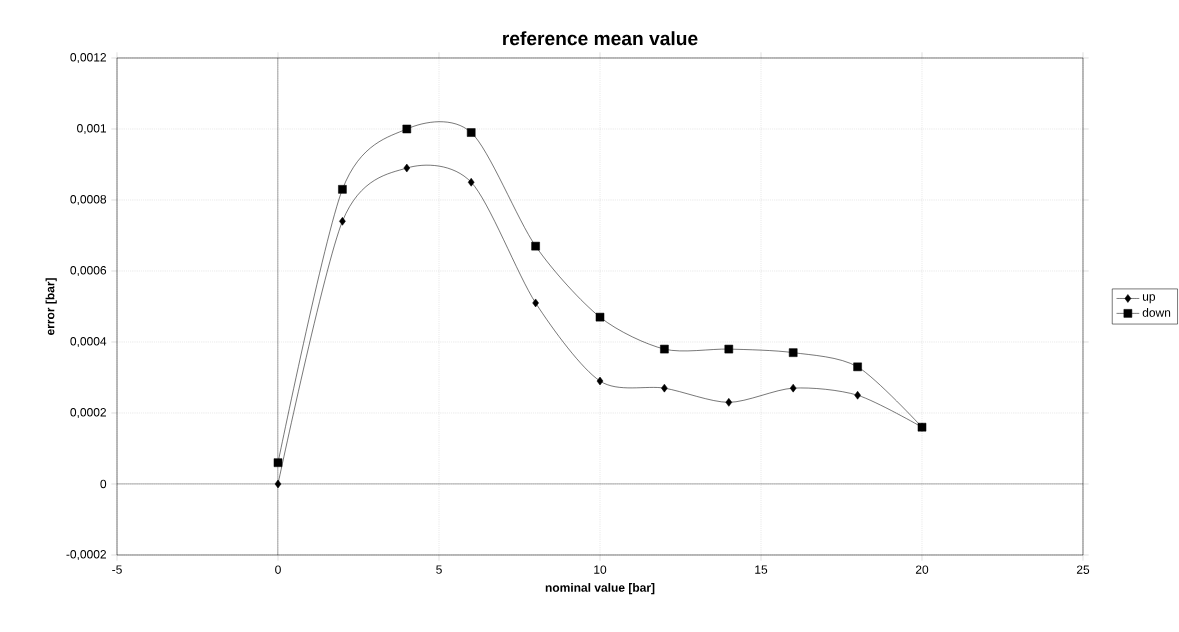 The width and height of the screenshot is (1179, 632). What do you see at coordinates (92, 129) in the screenshot?
I see `y-tick-label: 0,001` at bounding box center [92, 129].